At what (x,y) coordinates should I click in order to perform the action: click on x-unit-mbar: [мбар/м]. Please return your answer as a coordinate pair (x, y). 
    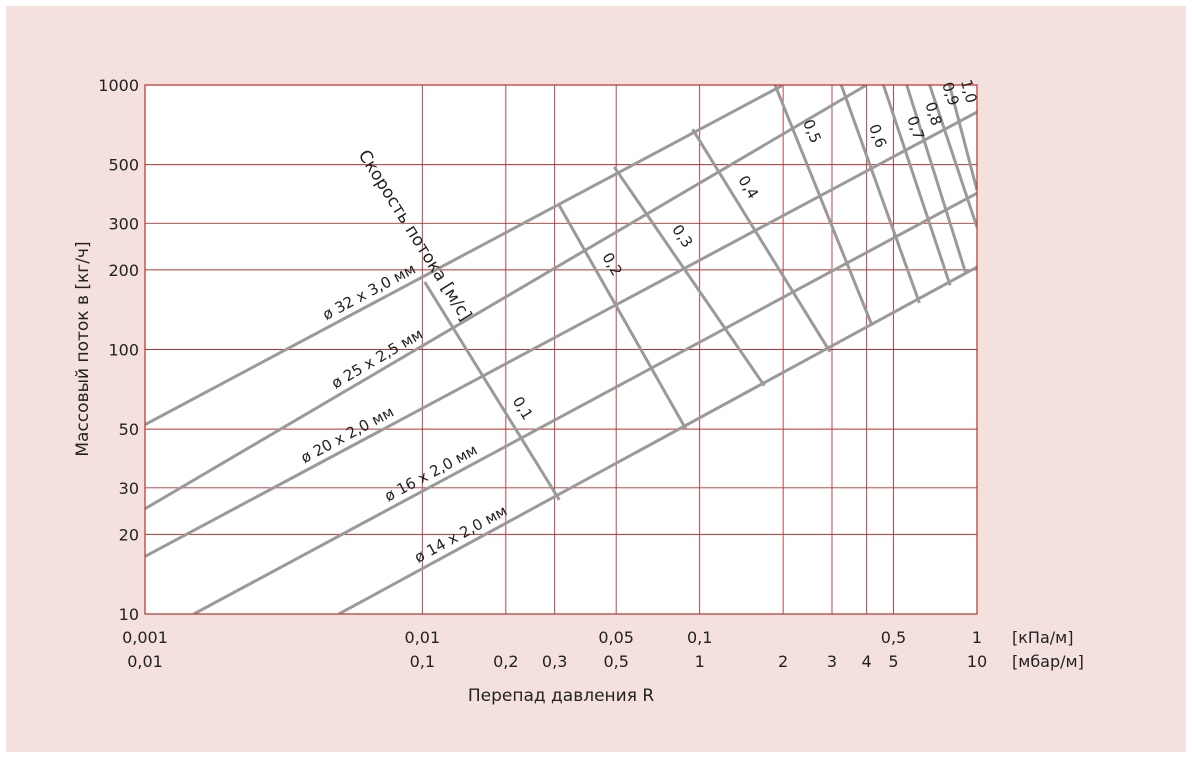
    Looking at the image, I should click on (1048, 661).